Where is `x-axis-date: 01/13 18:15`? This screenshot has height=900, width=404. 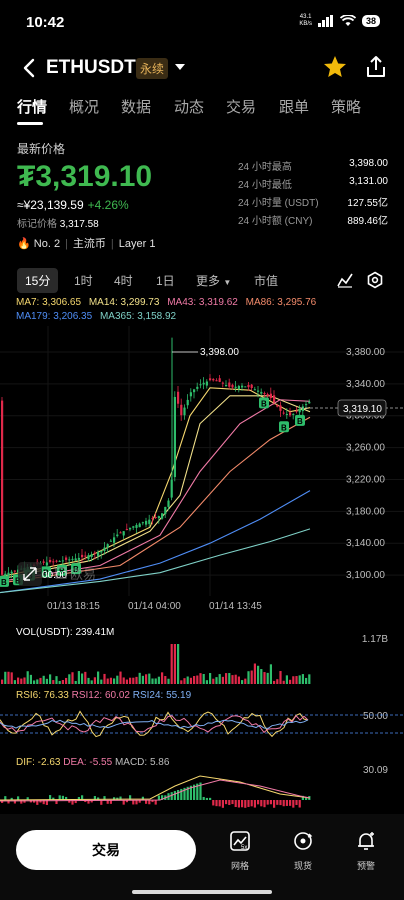
x-axis-date: 01/13 18:15 is located at coordinates (73, 606).